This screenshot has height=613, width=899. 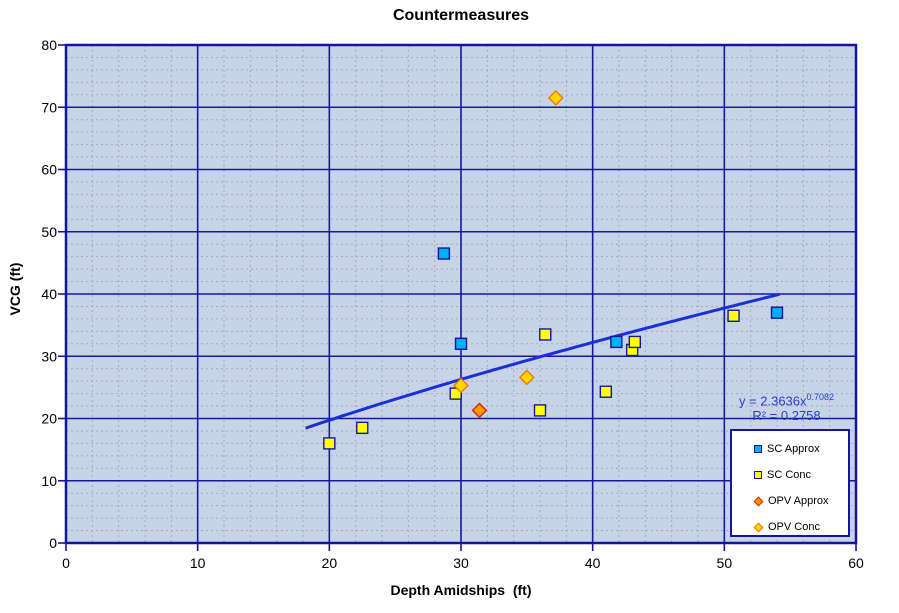 What do you see at coordinates (593, 563) in the screenshot?
I see `x-tick-label: 40` at bounding box center [593, 563].